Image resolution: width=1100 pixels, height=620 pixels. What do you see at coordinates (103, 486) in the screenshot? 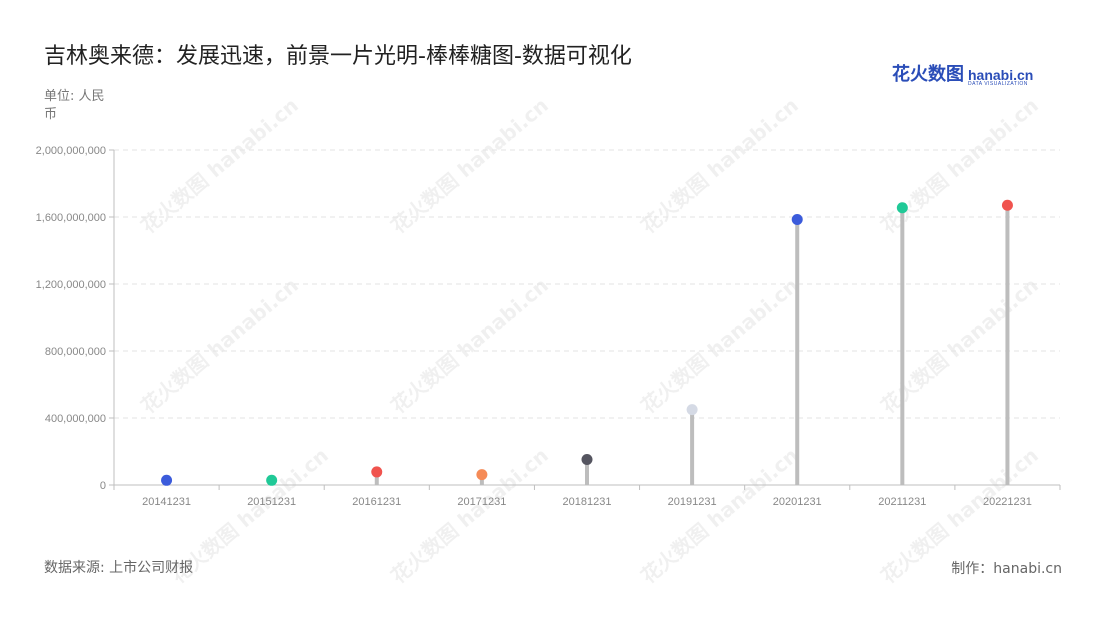
I see `y-tick-label: 0` at bounding box center [103, 486].